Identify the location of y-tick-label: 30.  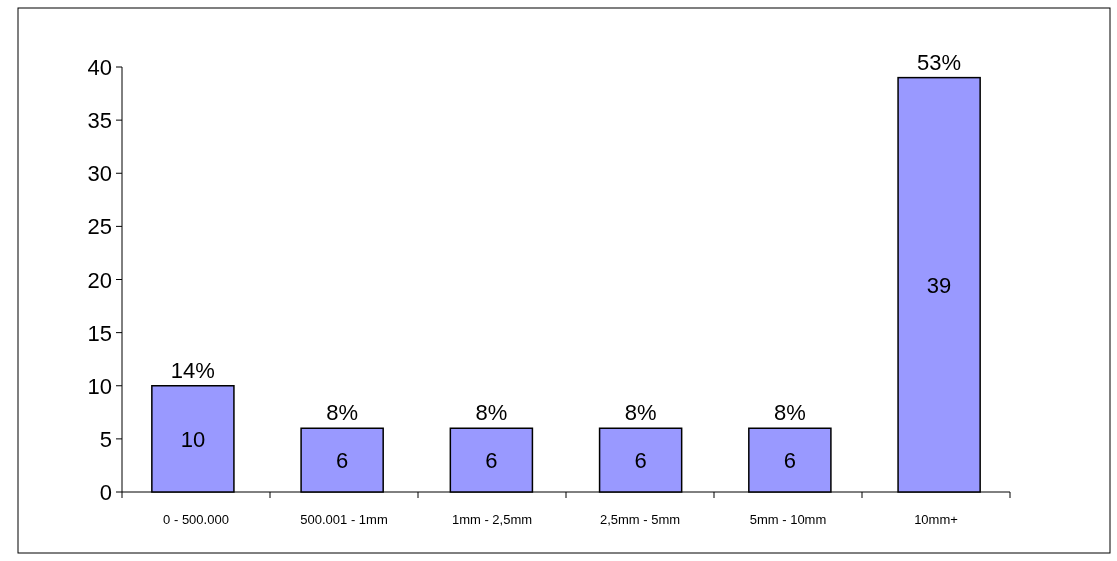
(99, 174).